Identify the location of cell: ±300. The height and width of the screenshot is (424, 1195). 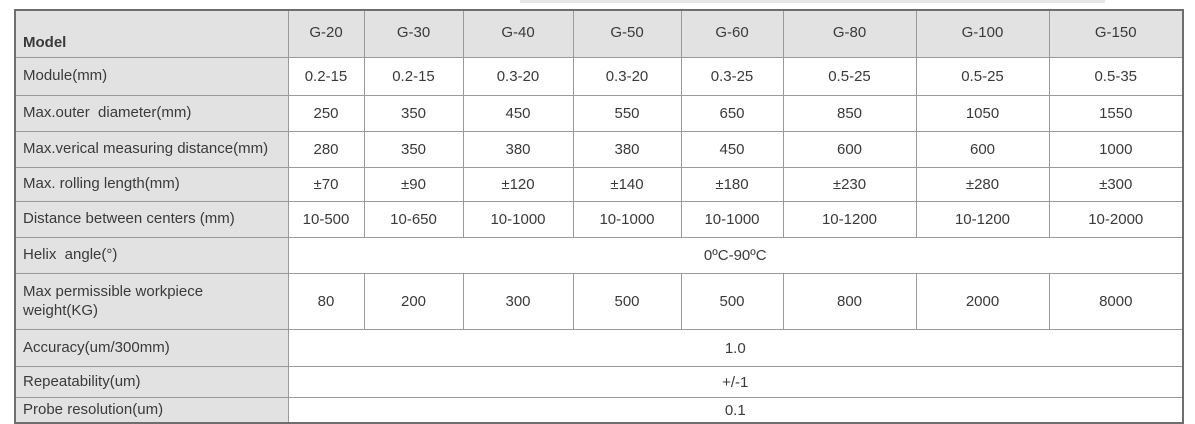
(1116, 184).